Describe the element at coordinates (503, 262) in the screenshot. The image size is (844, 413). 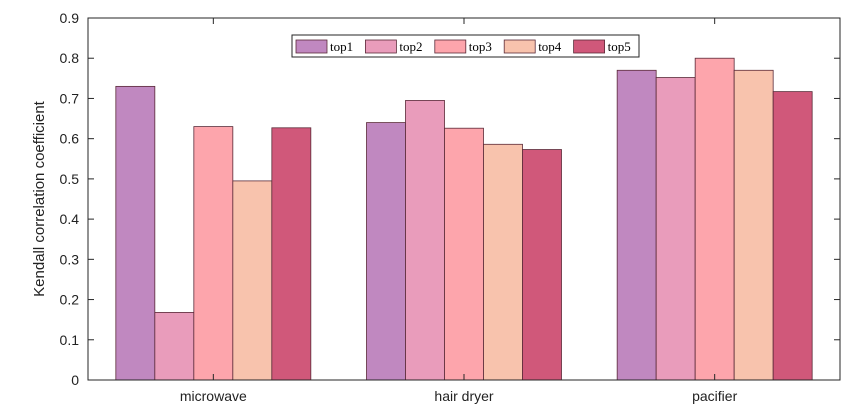
I see `bar-top4-hair-dryer` at that location.